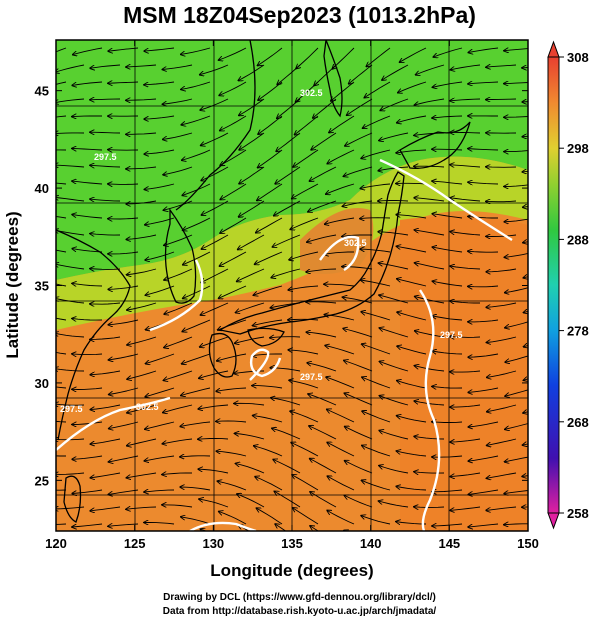  I want to click on y-tick-label: 35, so click(42, 286).